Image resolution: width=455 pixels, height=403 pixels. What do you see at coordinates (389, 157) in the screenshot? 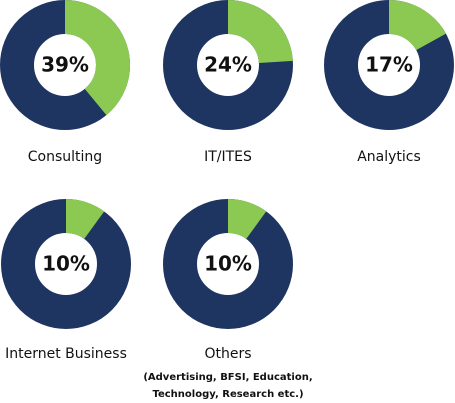
I see `chart-title: Analytics` at bounding box center [389, 157].